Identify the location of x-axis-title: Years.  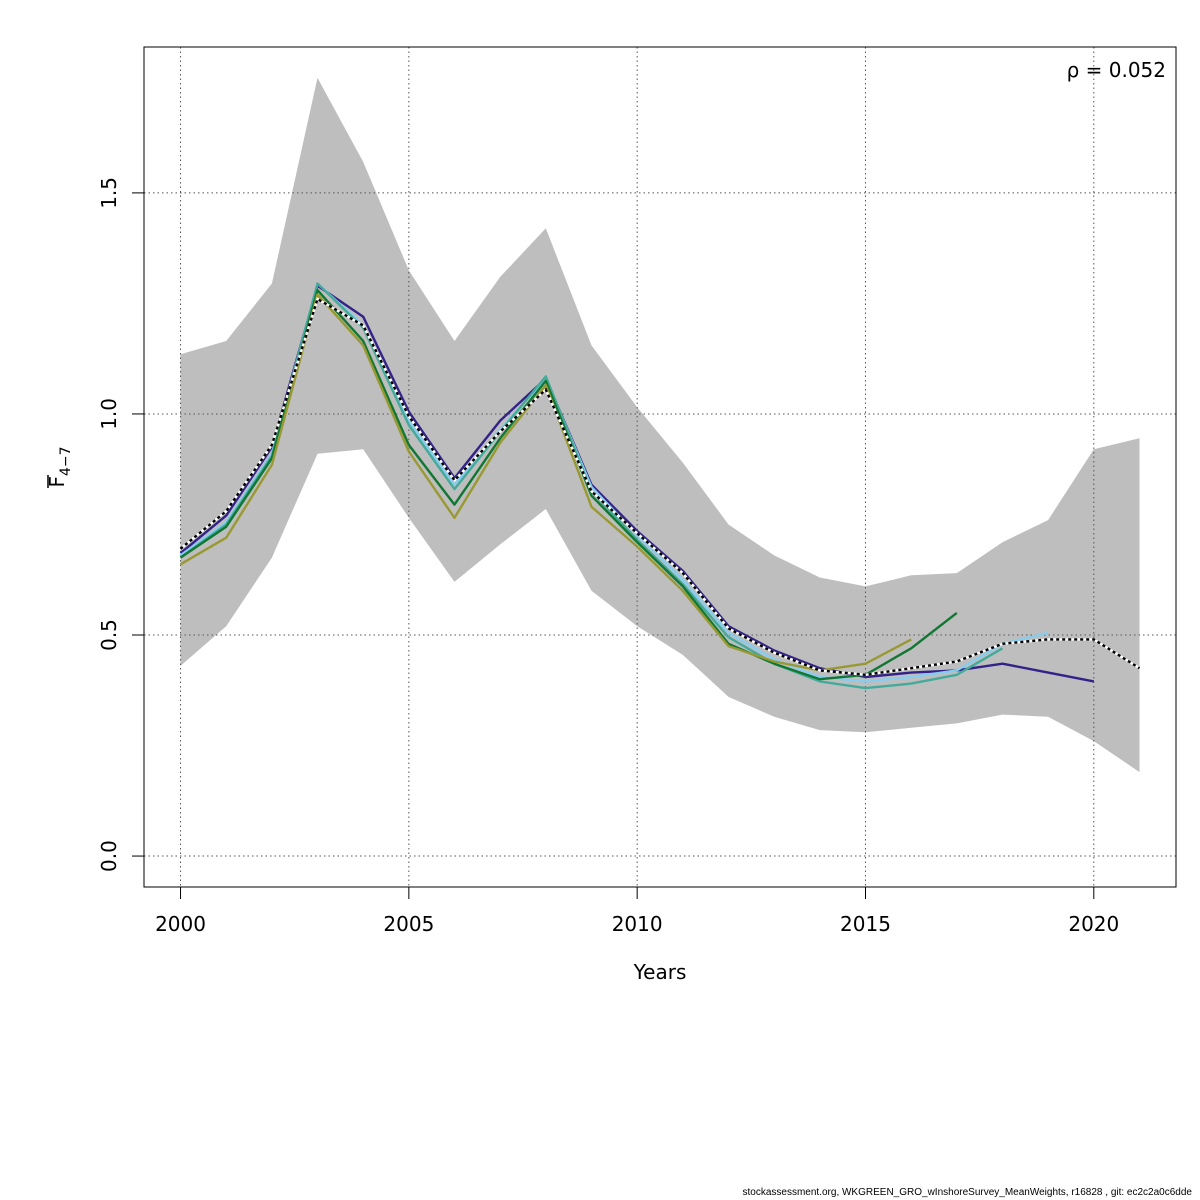
(660, 972).